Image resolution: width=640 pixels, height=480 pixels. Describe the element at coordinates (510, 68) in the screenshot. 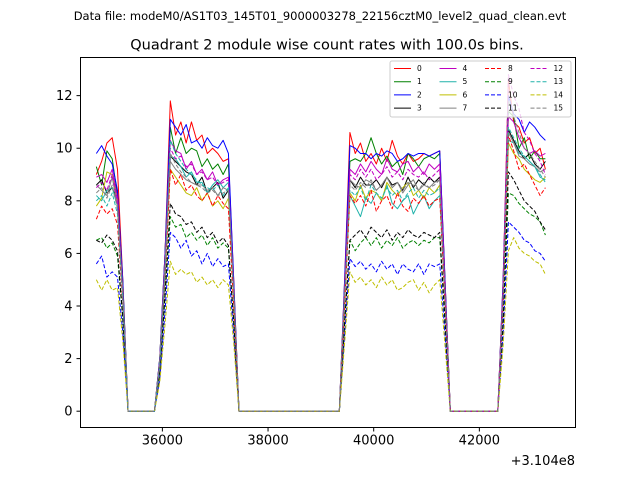

I see `legend-label-8: 8` at that location.